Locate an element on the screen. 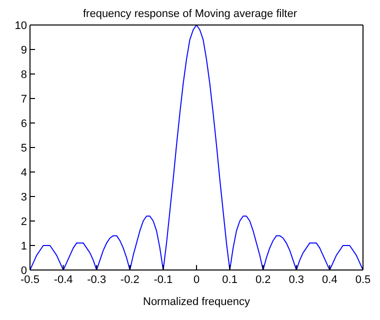 The width and height of the screenshot is (380, 320). y-tick-label: 9 is located at coordinates (23, 50).